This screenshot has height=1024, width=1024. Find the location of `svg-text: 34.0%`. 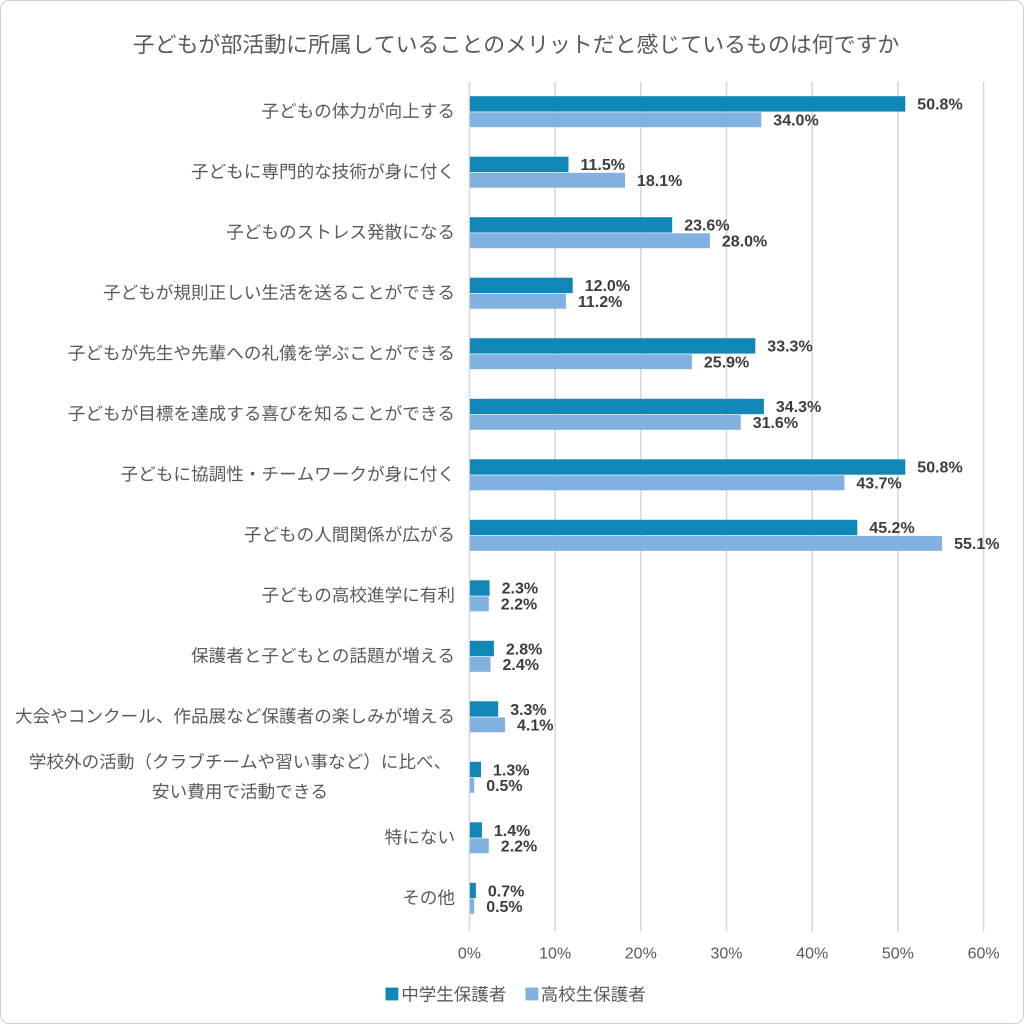

svg-text: 34.0% is located at coordinates (795, 121).